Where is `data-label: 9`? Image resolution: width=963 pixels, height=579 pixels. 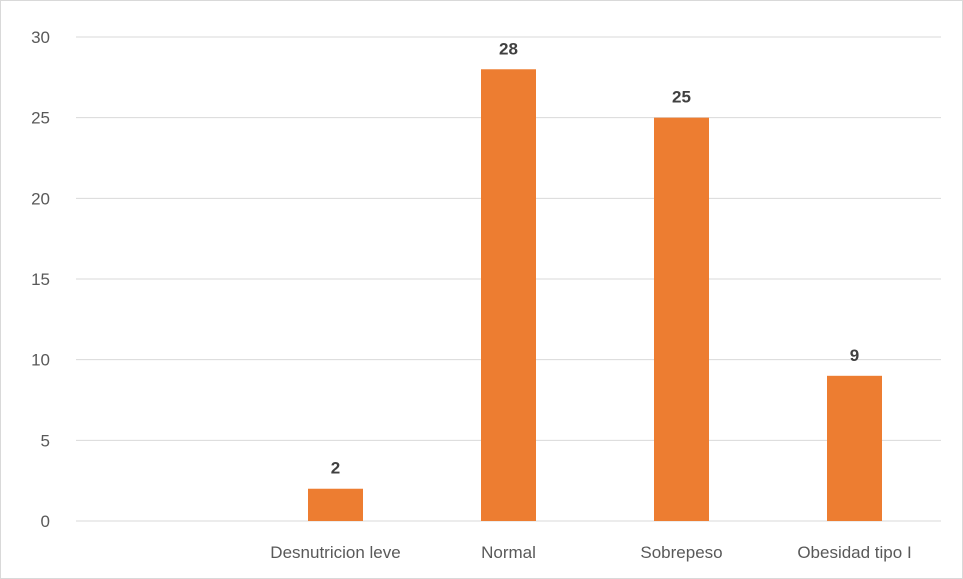
data-label: 9 is located at coordinates (854, 355).